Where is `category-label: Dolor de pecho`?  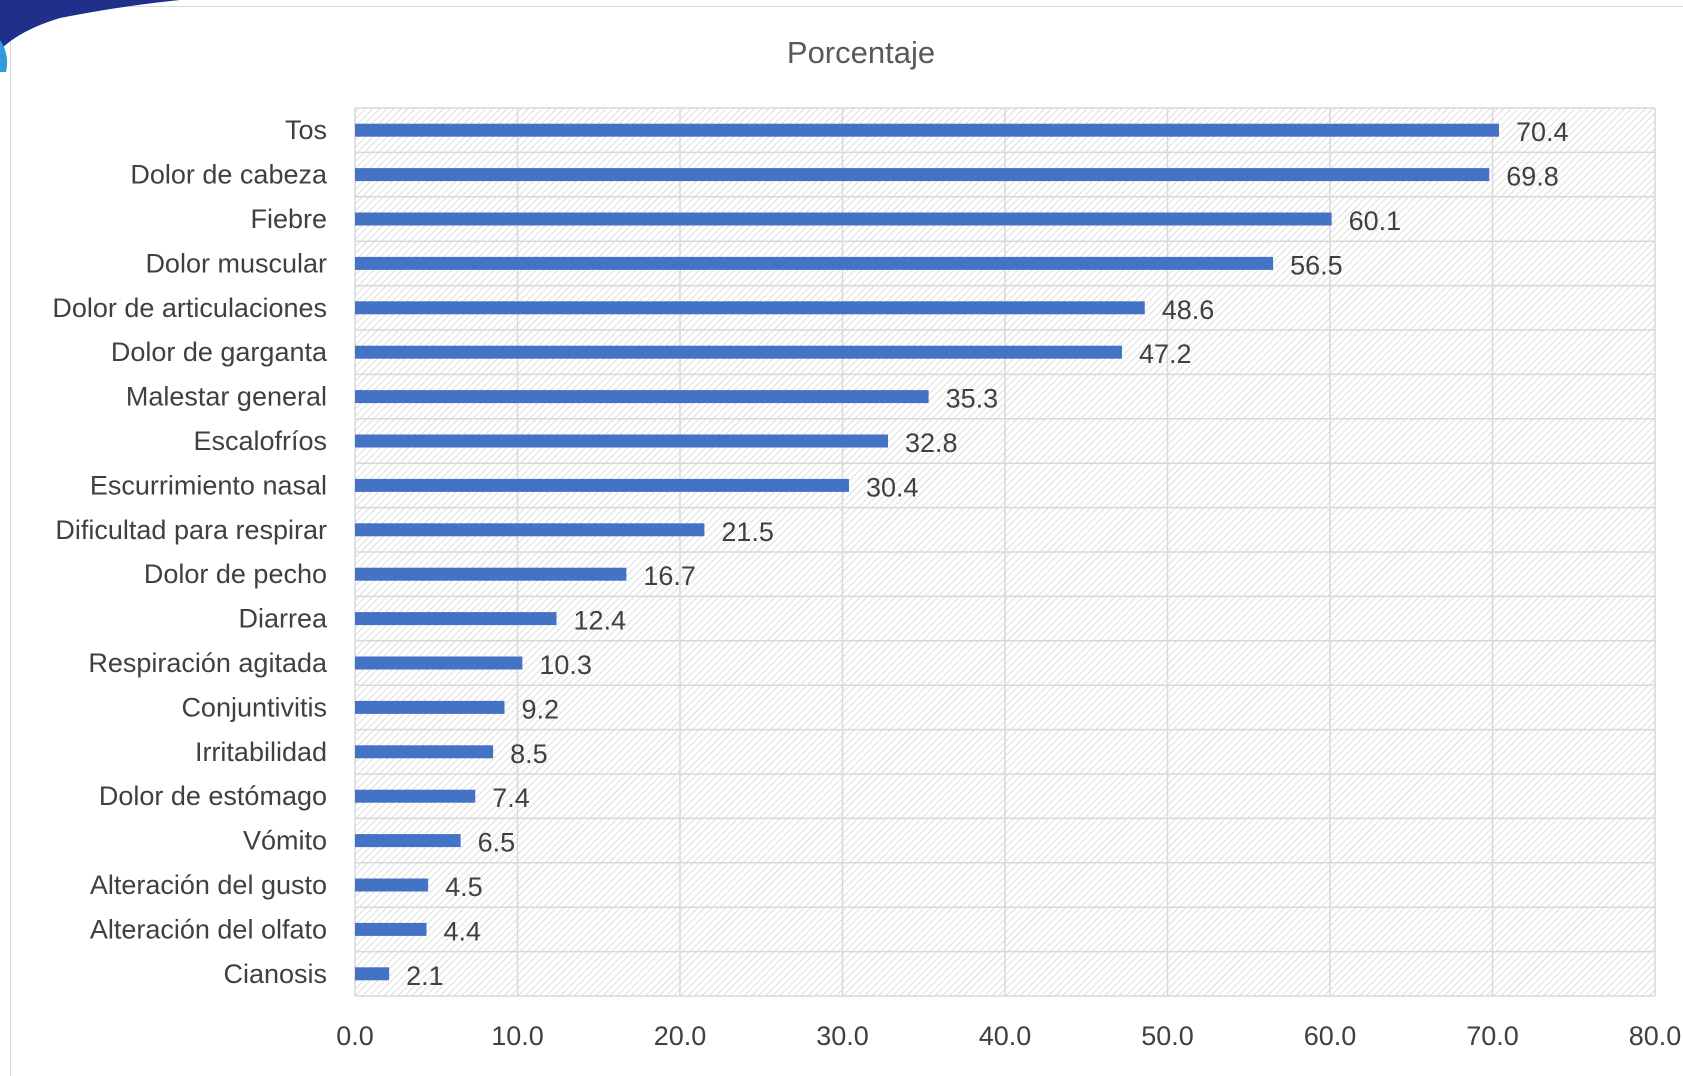 category-label: Dolor de pecho is located at coordinates (235, 574).